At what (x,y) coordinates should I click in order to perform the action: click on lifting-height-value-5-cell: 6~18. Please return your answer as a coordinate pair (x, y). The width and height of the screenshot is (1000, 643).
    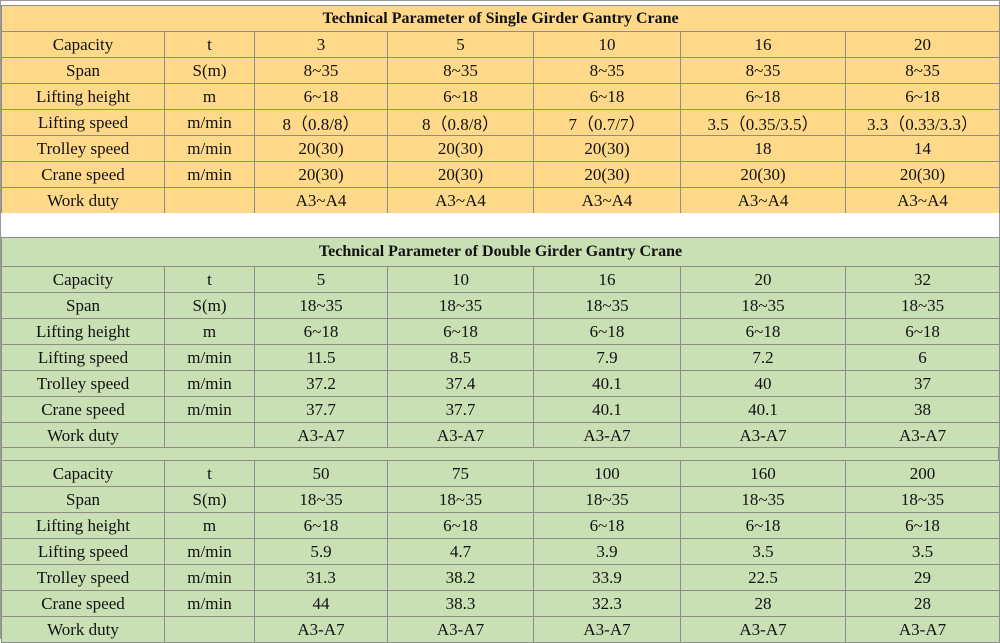
    Looking at the image, I should click on (922, 96).